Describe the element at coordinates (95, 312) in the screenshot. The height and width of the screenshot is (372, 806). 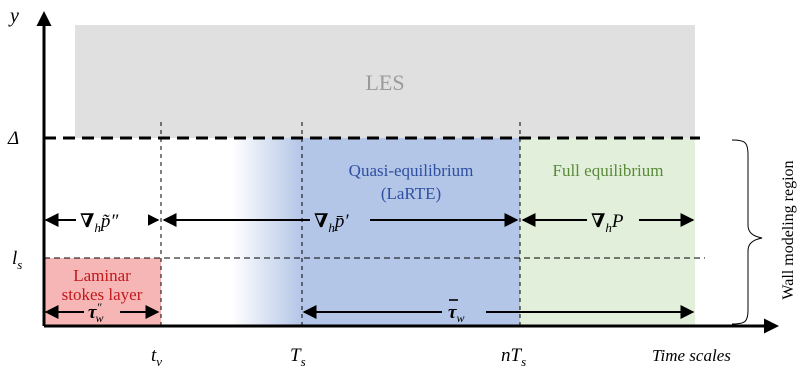
I see `tau-pp-label: τ″ w` at that location.